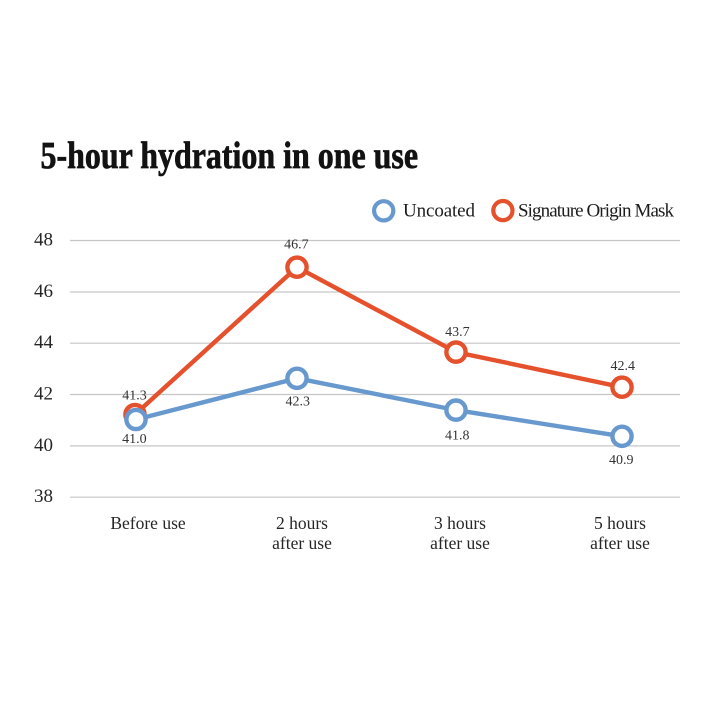  What do you see at coordinates (134, 396) in the screenshot?
I see `svg-text: 41.3` at bounding box center [134, 396].